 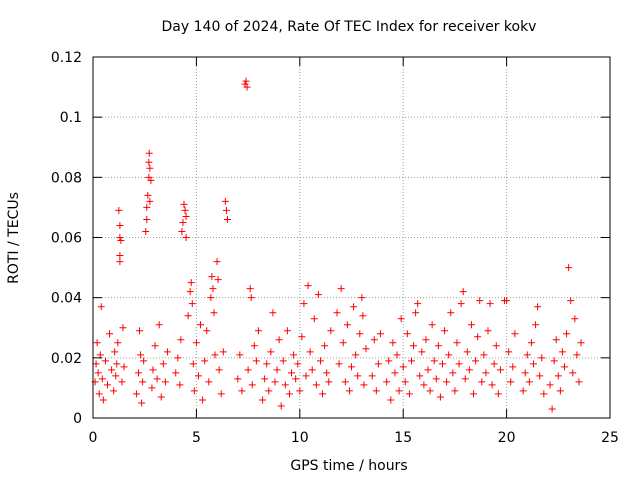 I want to click on x-tick-label: 5, so click(x=196, y=438).